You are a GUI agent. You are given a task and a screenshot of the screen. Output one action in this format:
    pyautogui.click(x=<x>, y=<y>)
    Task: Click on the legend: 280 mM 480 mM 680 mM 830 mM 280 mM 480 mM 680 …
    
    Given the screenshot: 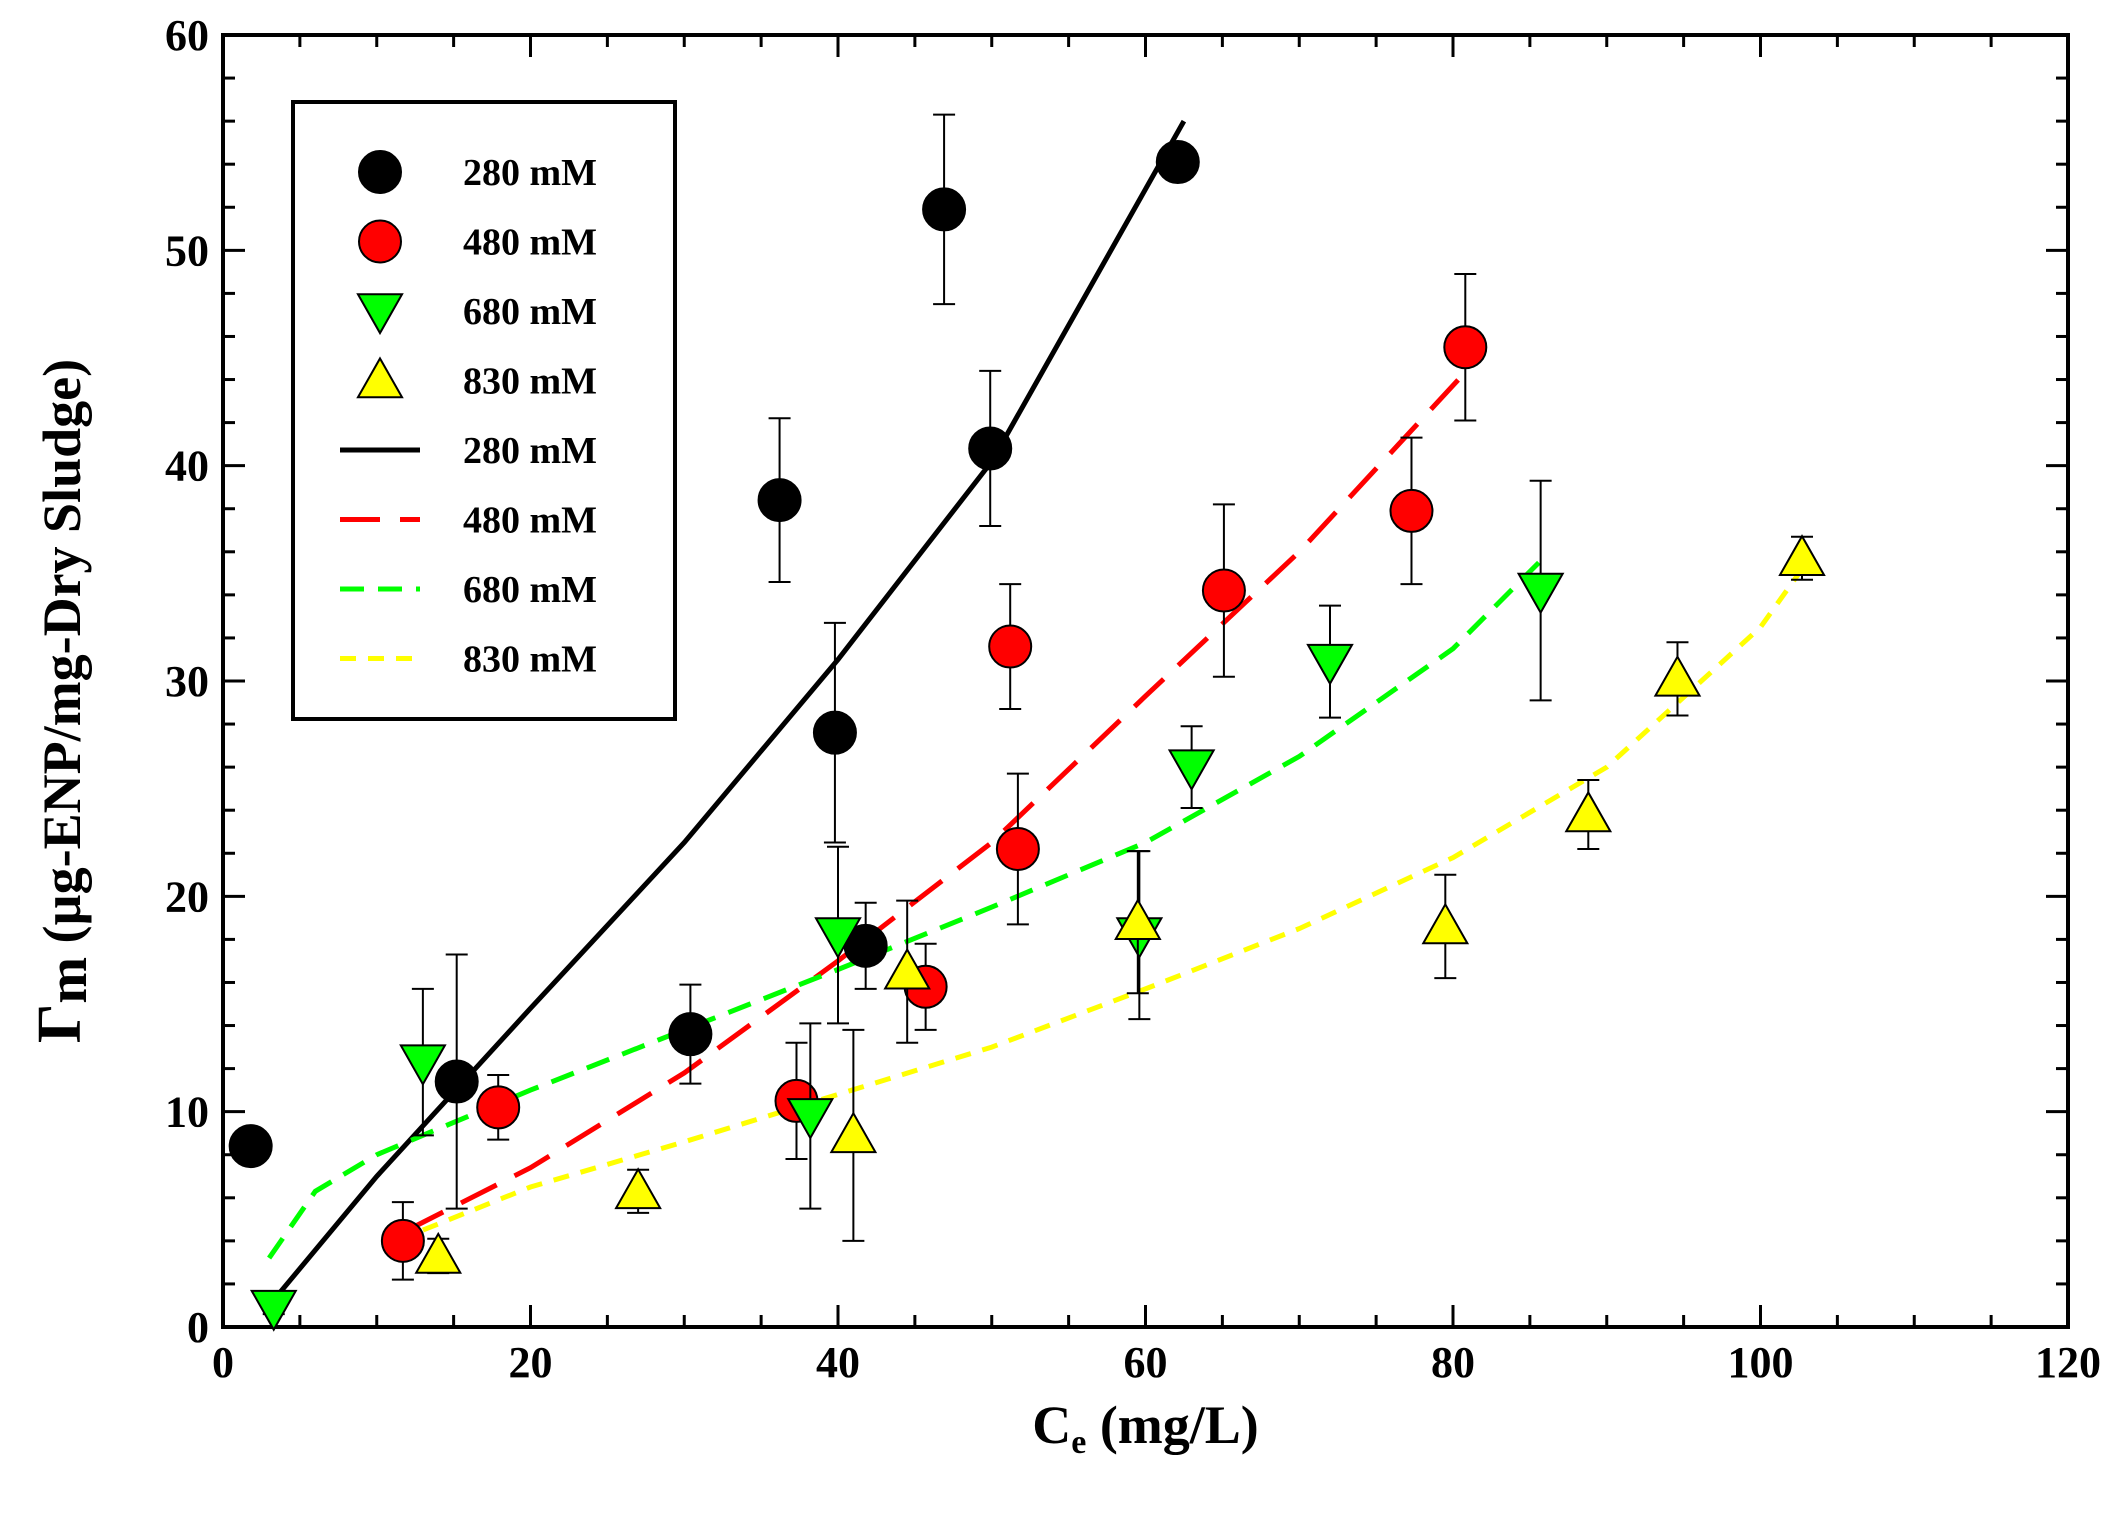 What is the action you would take?
    pyautogui.click(x=484, y=410)
    